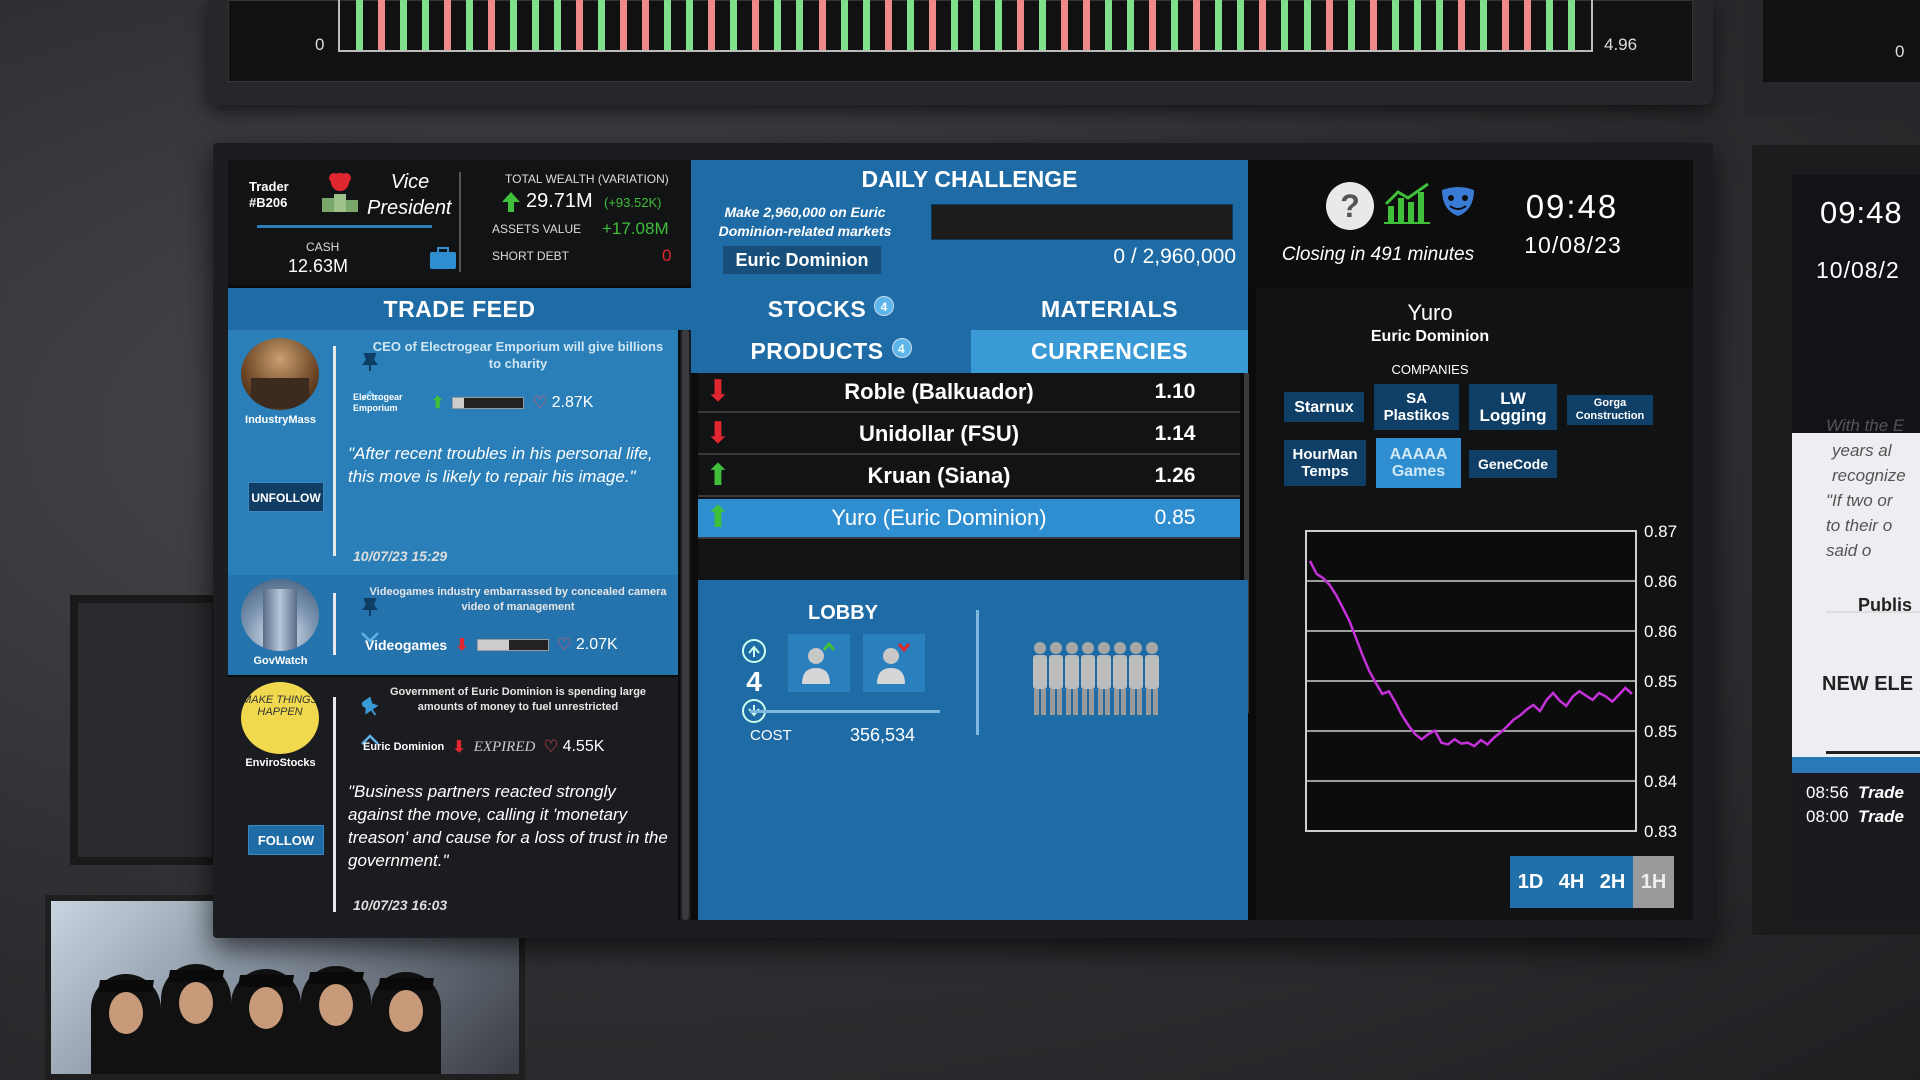 Image resolution: width=1920 pixels, height=1080 pixels. Describe the element at coordinates (280, 718) in the screenshot. I see `author-avatar: MAKE THINGS HAPPEN` at that location.